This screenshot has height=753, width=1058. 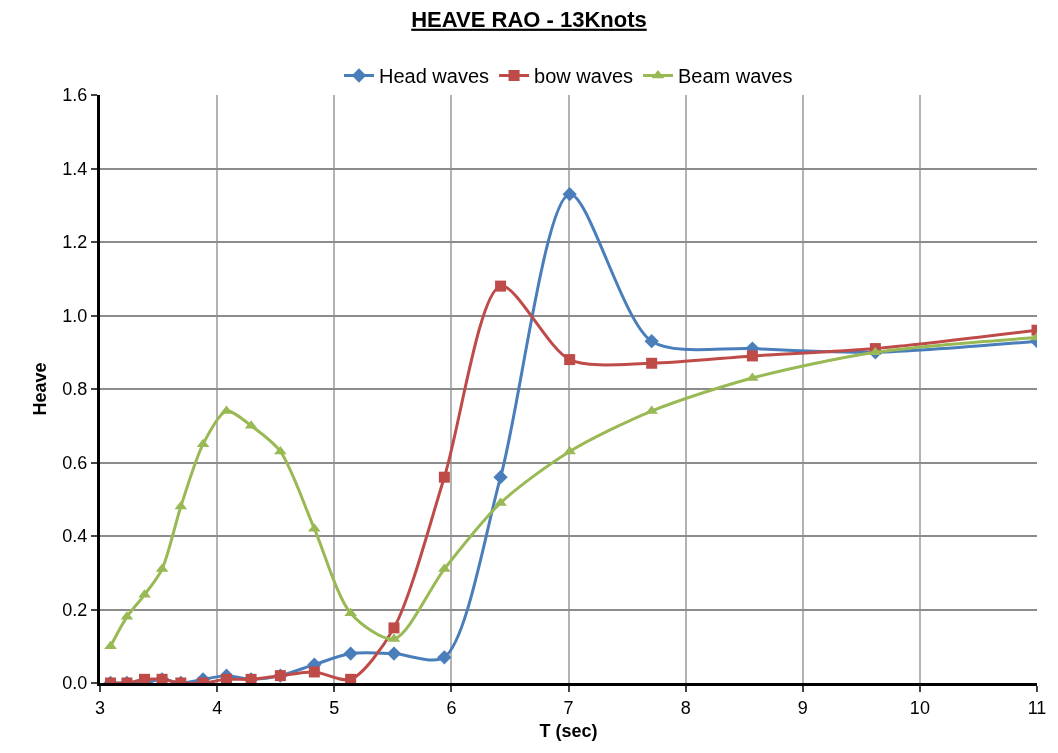 I want to click on y-tick-label: 0.2, so click(x=75, y=609).